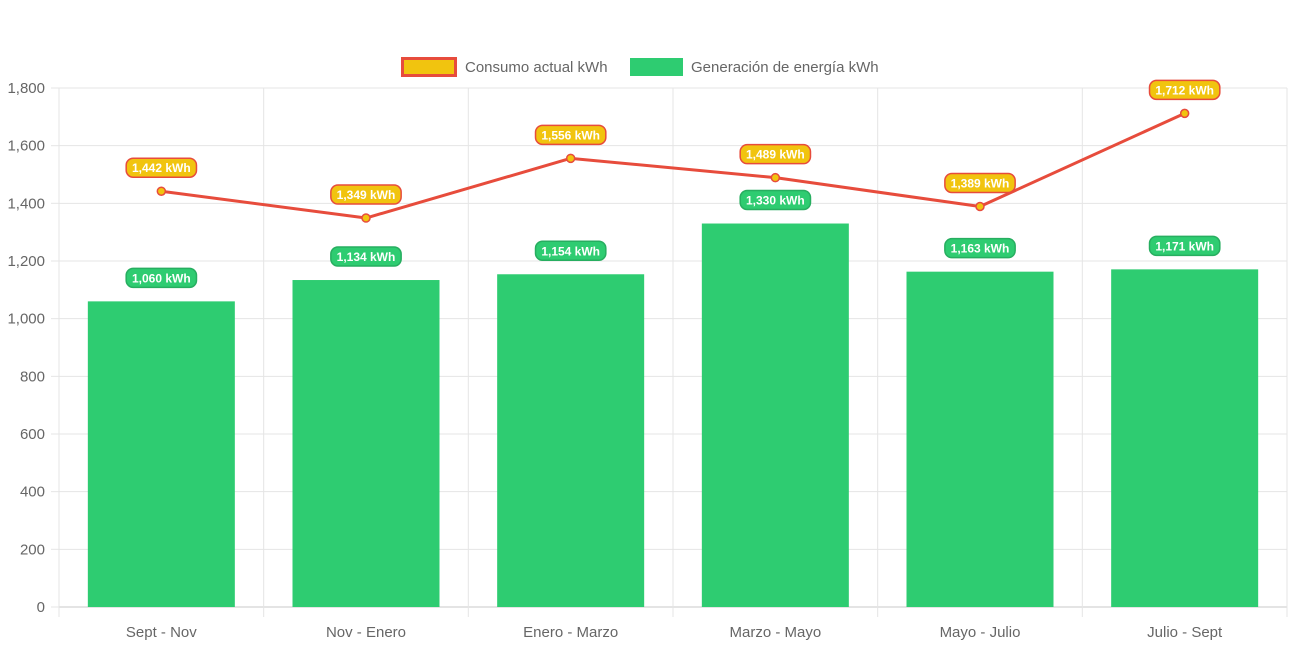  I want to click on line-data-label: 1,349 kWh, so click(366, 194).